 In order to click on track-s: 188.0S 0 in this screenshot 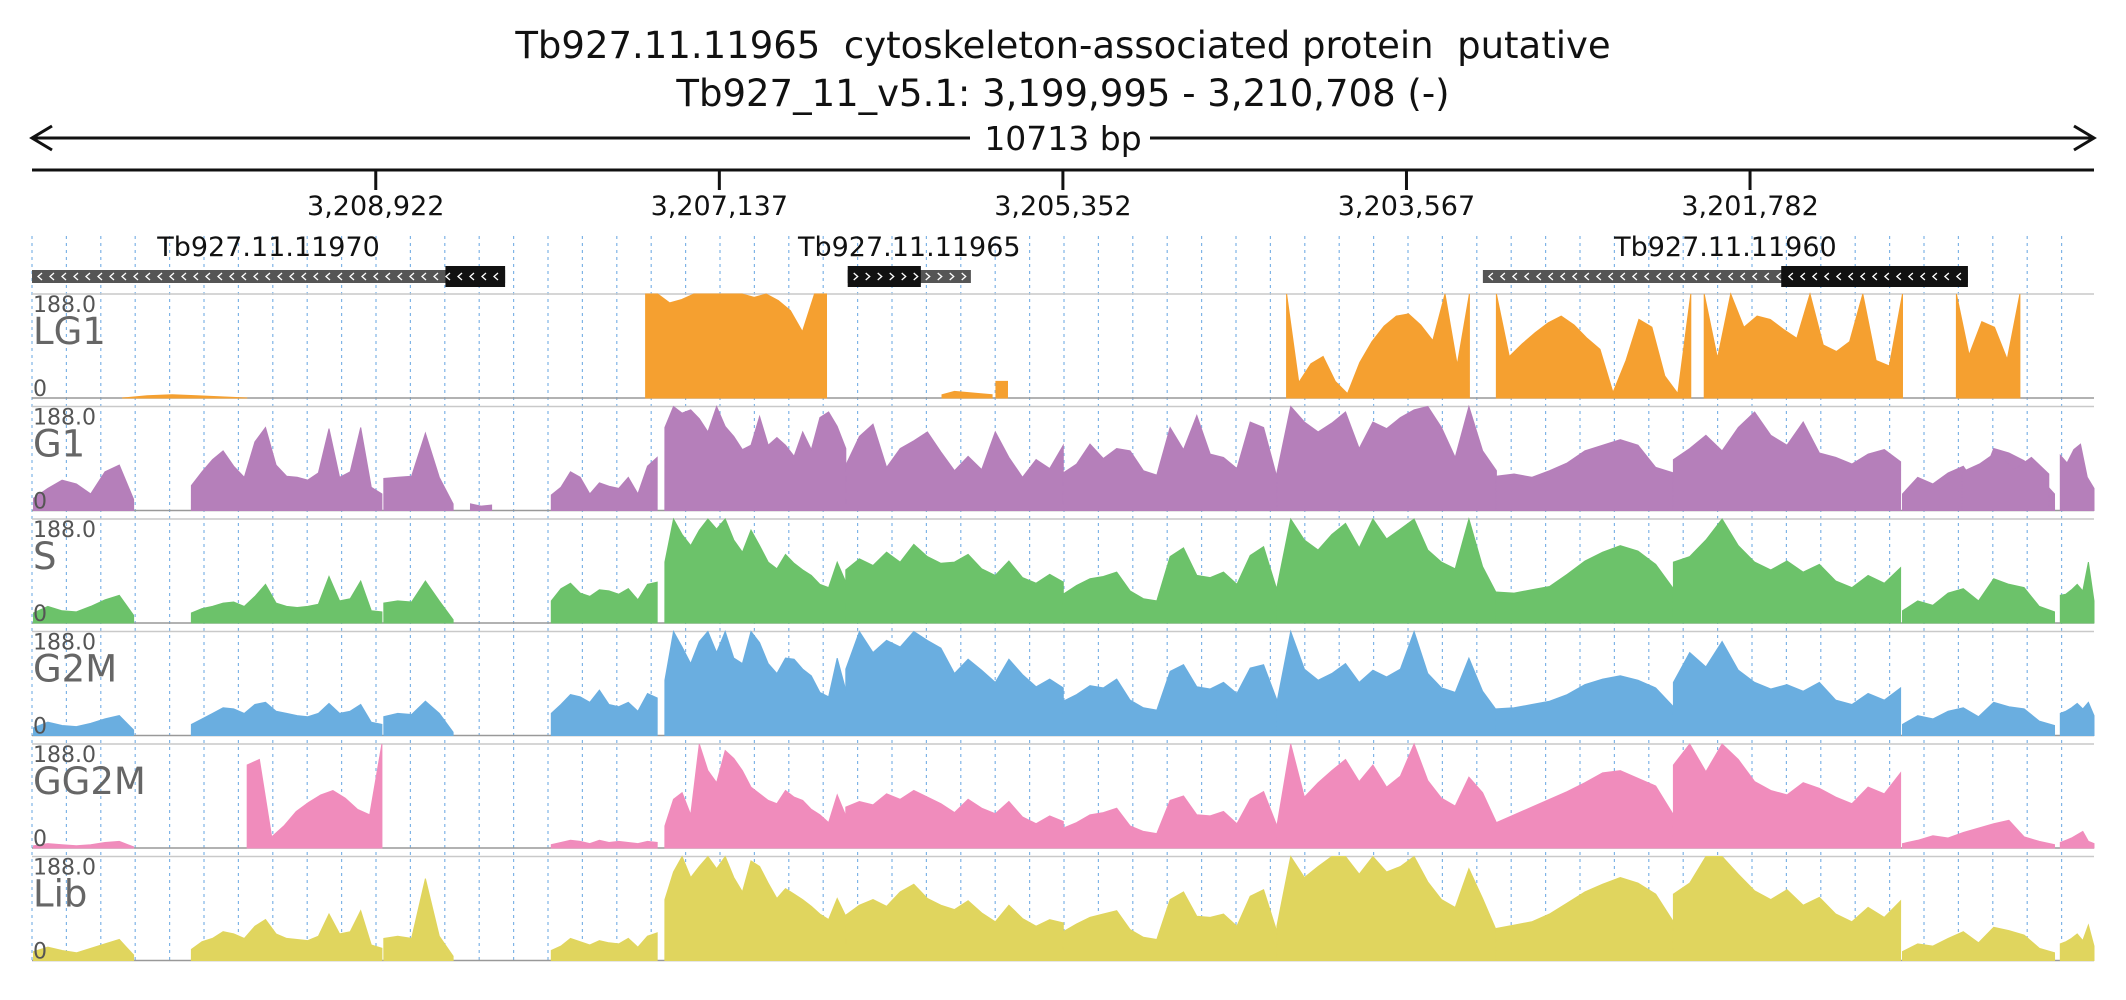, I will do `click(1063, 572)`.